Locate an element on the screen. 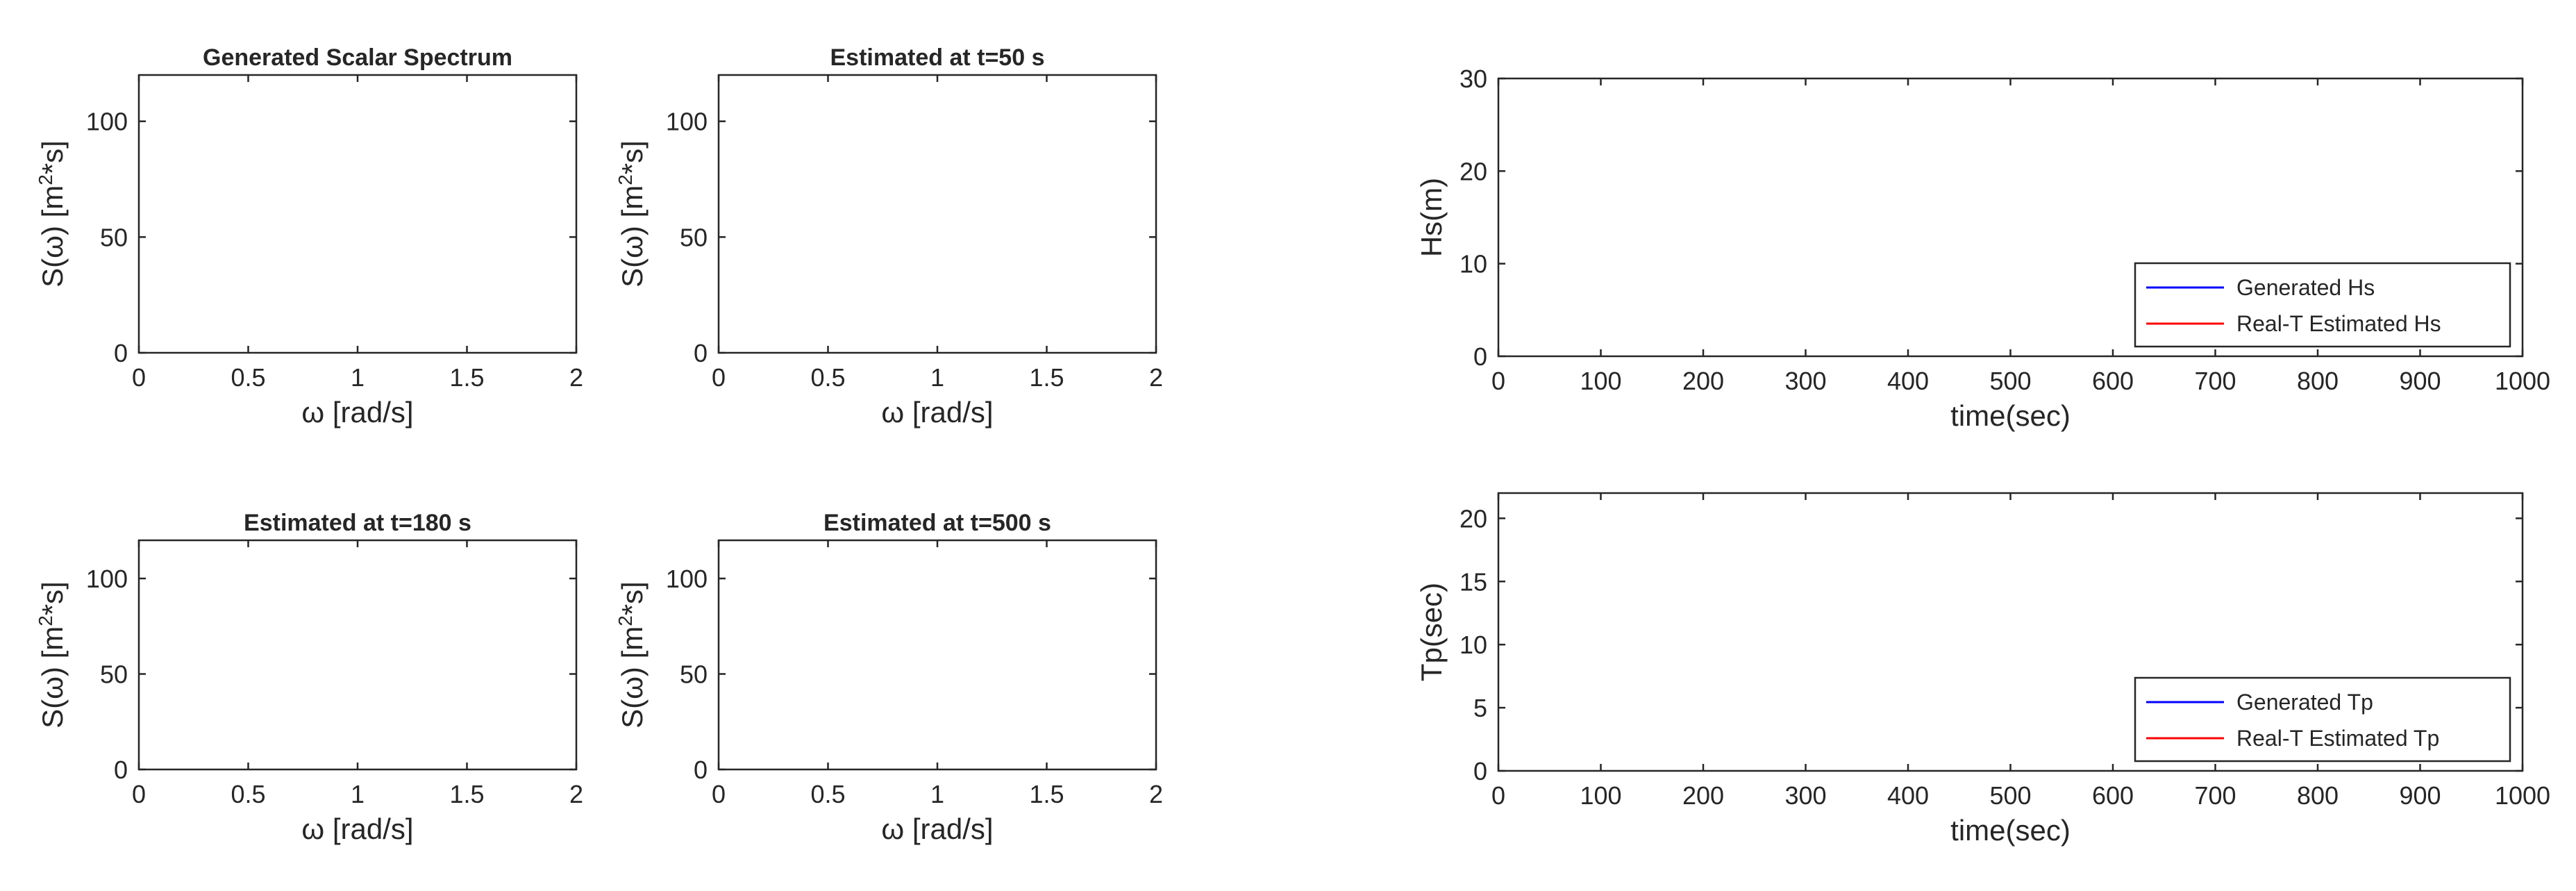 The width and height of the screenshot is (2576, 891). legend-entry-label: Generated Hs is located at coordinates (2305, 287).